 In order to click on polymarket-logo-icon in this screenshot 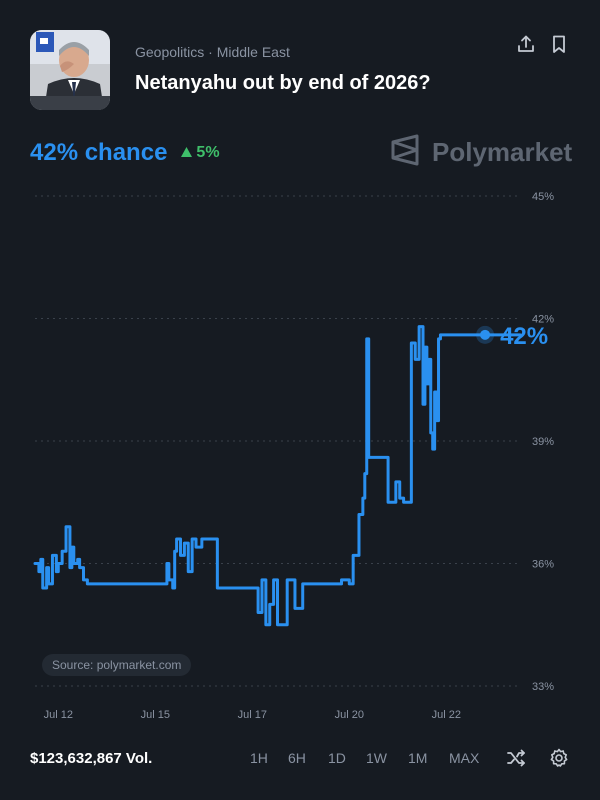, I will do `click(405, 152)`.